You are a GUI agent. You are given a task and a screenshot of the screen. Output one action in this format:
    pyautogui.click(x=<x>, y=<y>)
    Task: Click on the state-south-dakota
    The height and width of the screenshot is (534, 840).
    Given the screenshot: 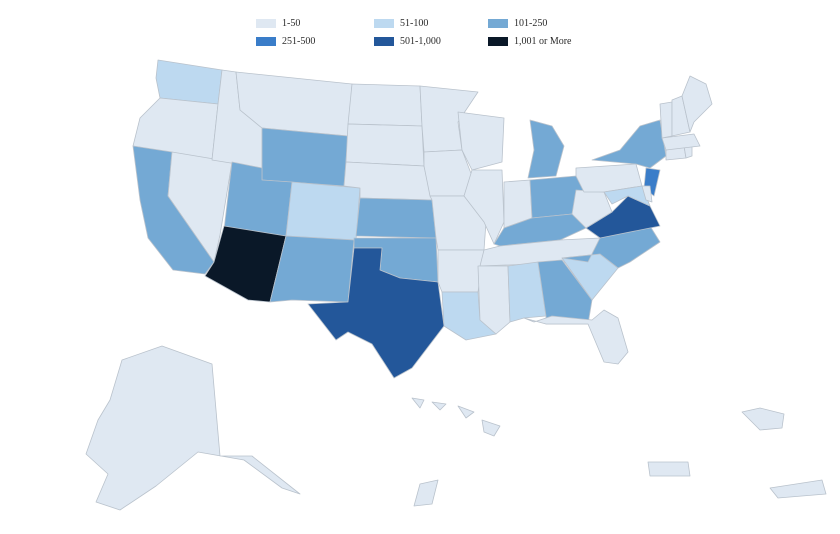 What is the action you would take?
    pyautogui.click(x=385, y=145)
    